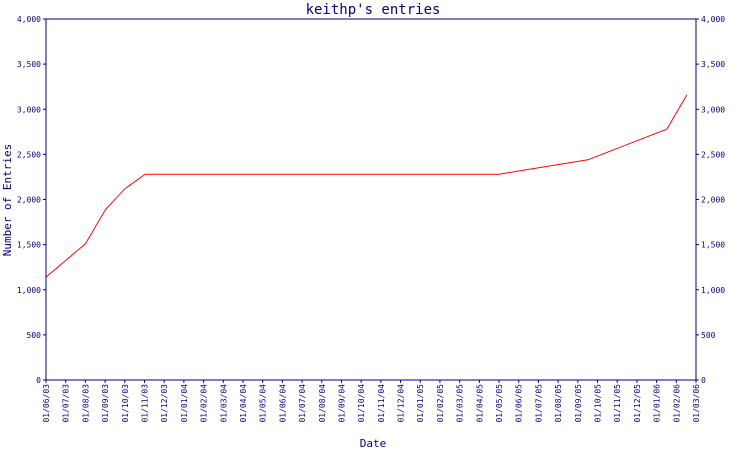  I want to click on x-tick-label: 01/02/04, so click(204, 403).